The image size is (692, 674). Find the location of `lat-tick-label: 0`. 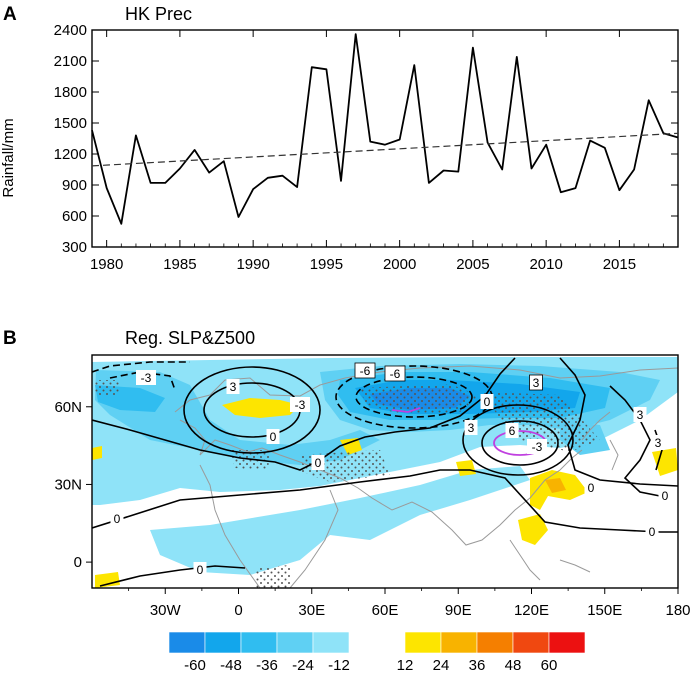

lat-tick-label: 0 is located at coordinates (78, 562).